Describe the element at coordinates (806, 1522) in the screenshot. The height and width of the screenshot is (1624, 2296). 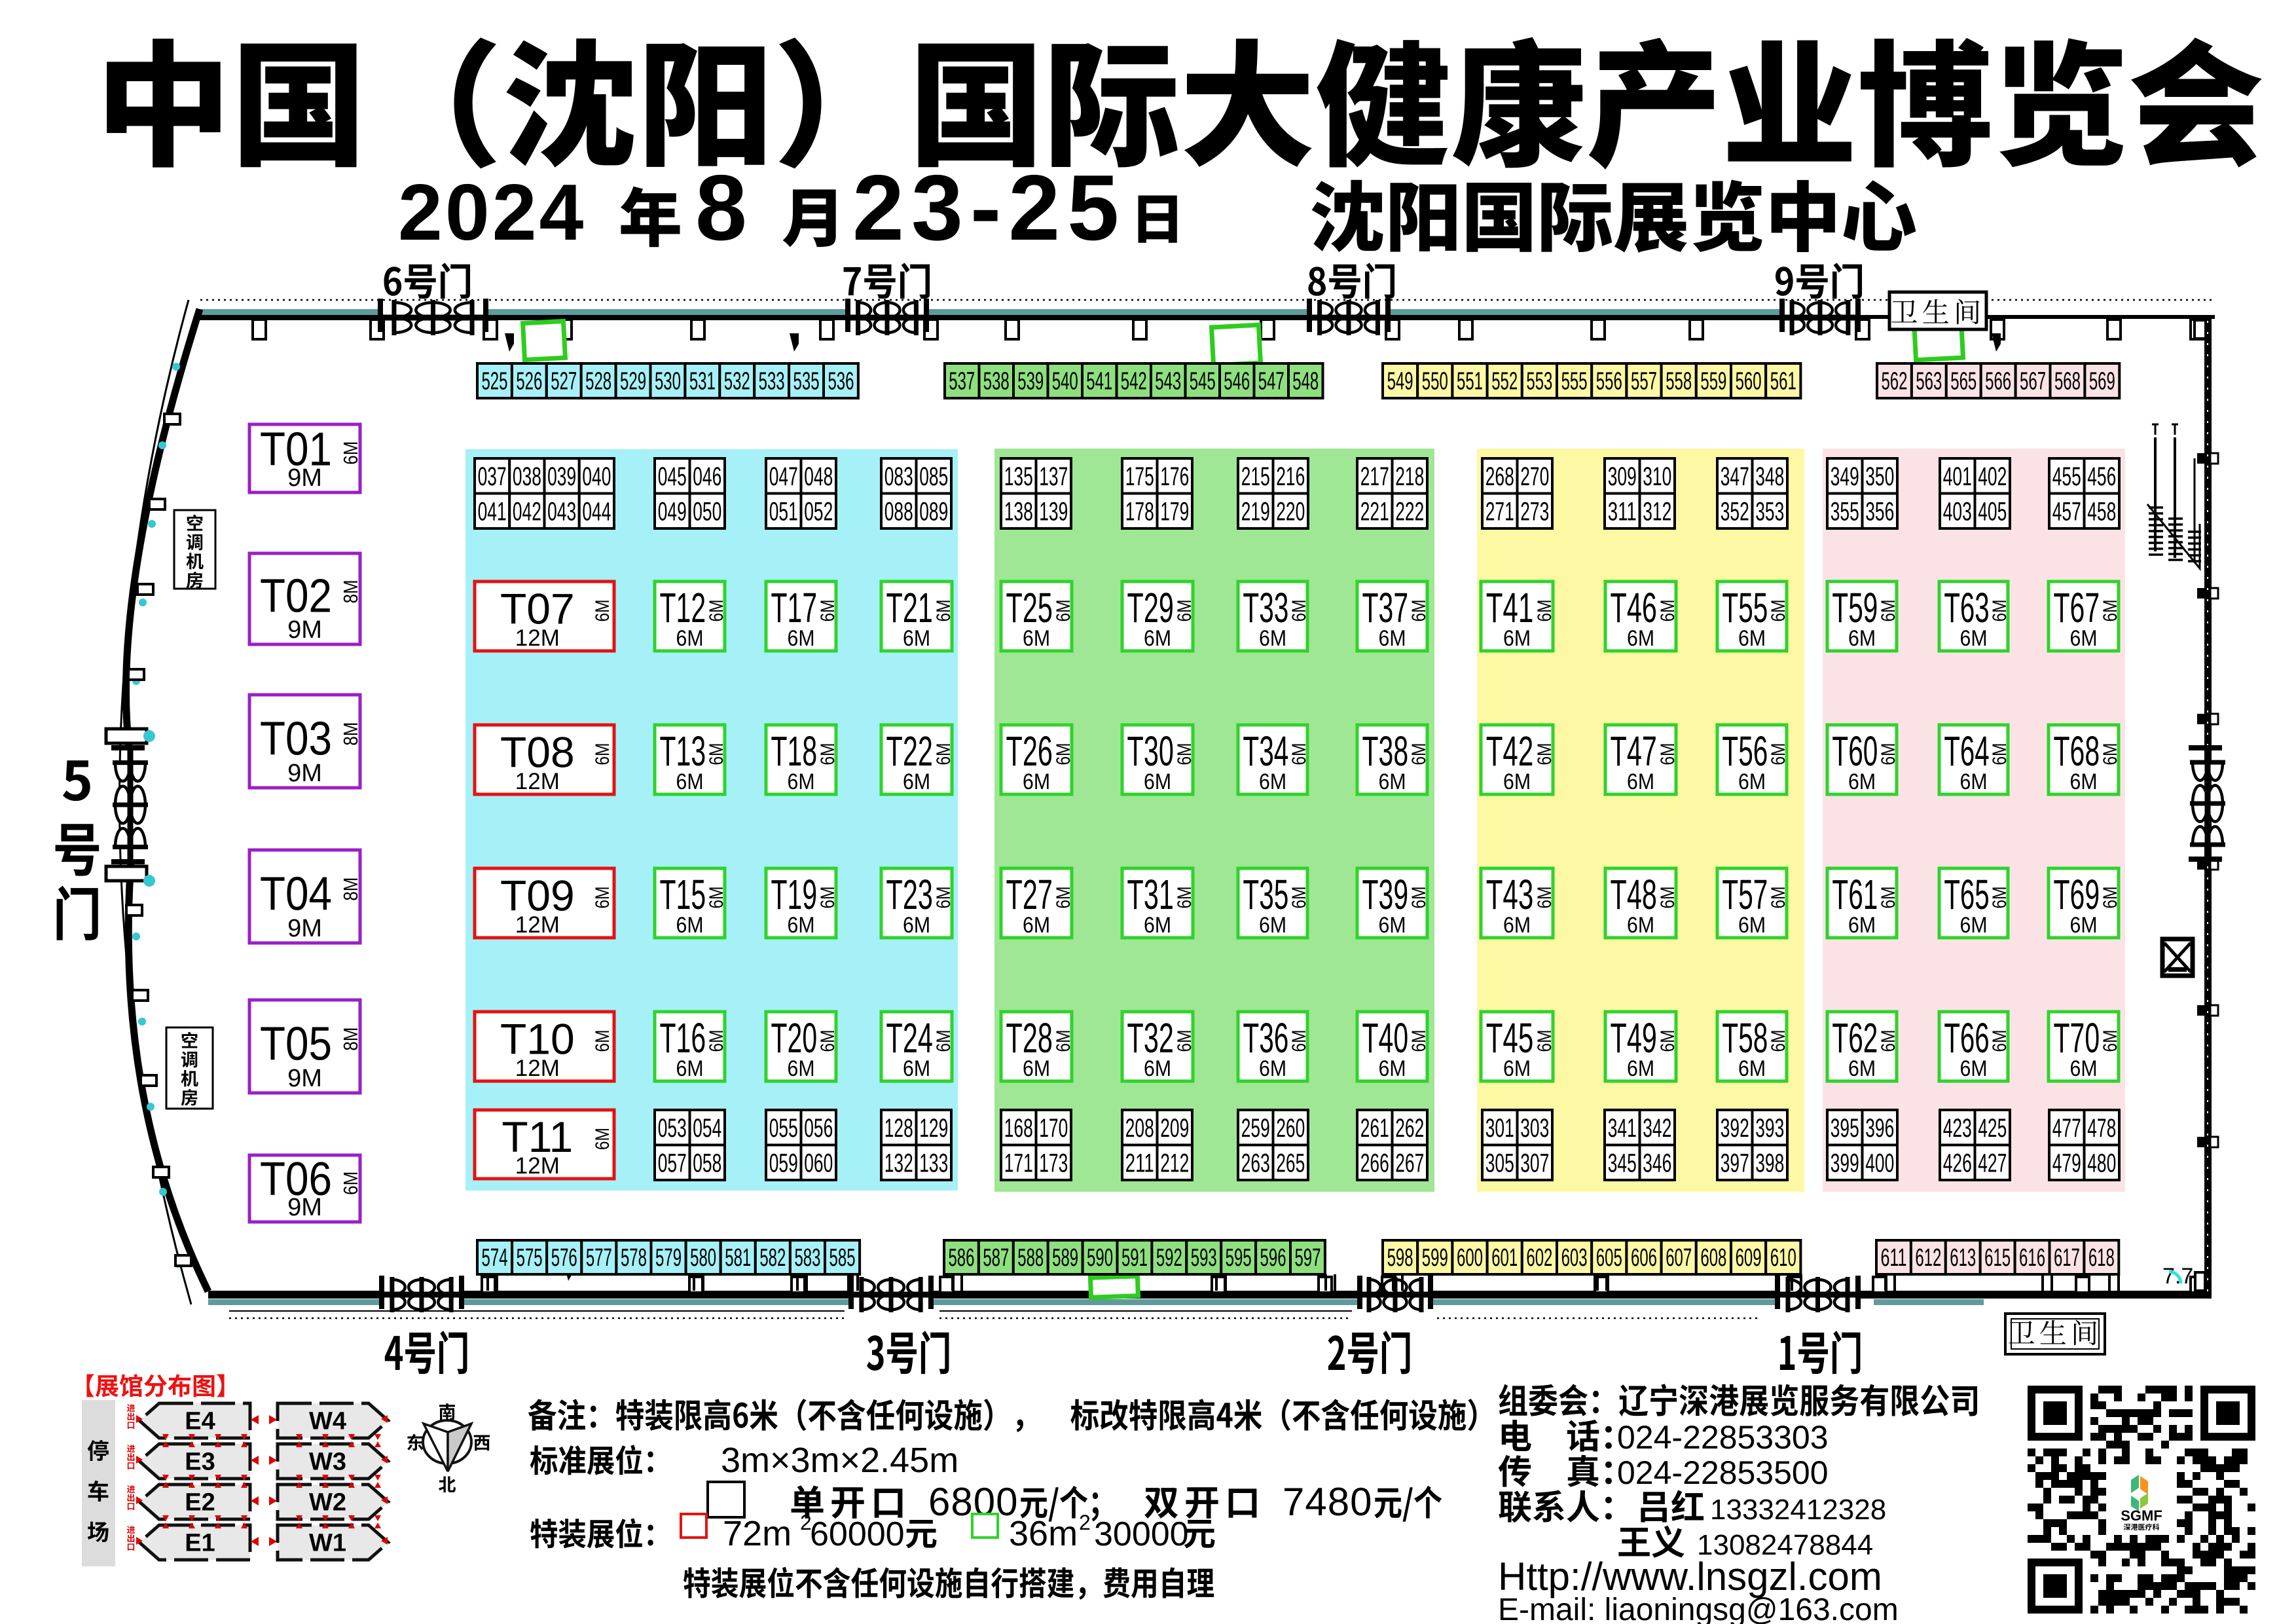
I see `svg-text: 2` at that location.